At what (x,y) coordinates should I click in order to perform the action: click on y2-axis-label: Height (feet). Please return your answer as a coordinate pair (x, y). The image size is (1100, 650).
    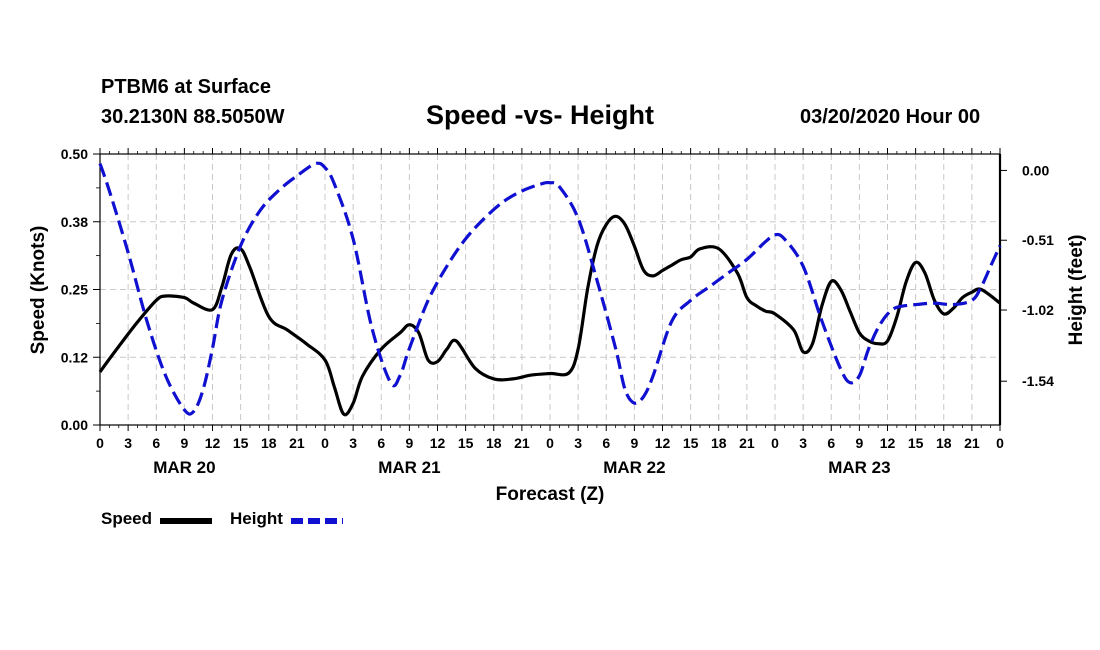
    Looking at the image, I should click on (1076, 290).